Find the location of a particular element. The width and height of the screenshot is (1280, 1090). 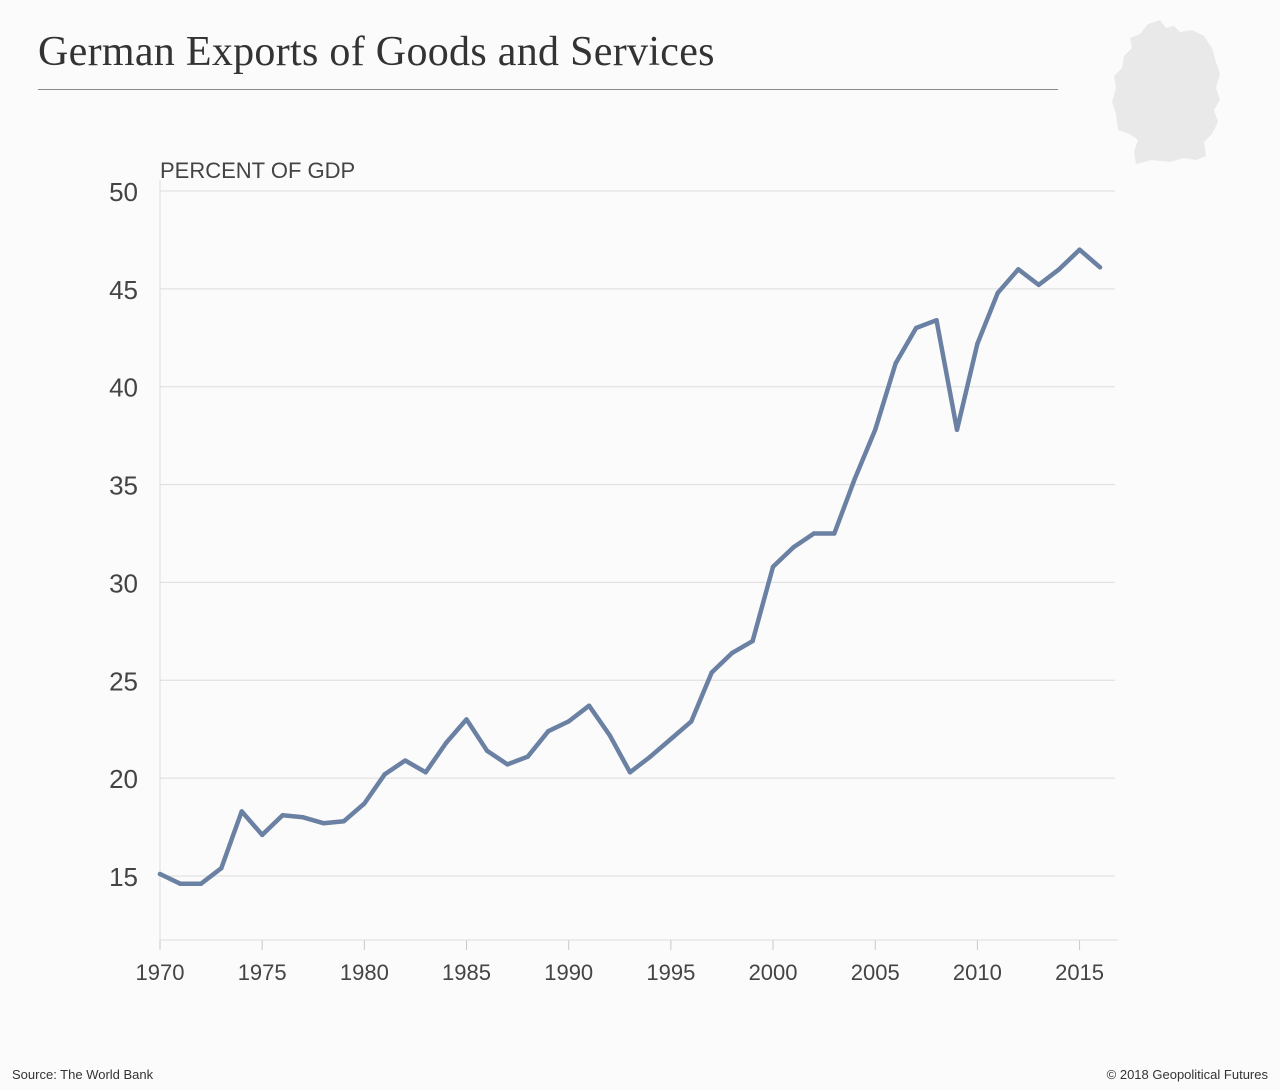

data-point-1986 is located at coordinates (487, 750).